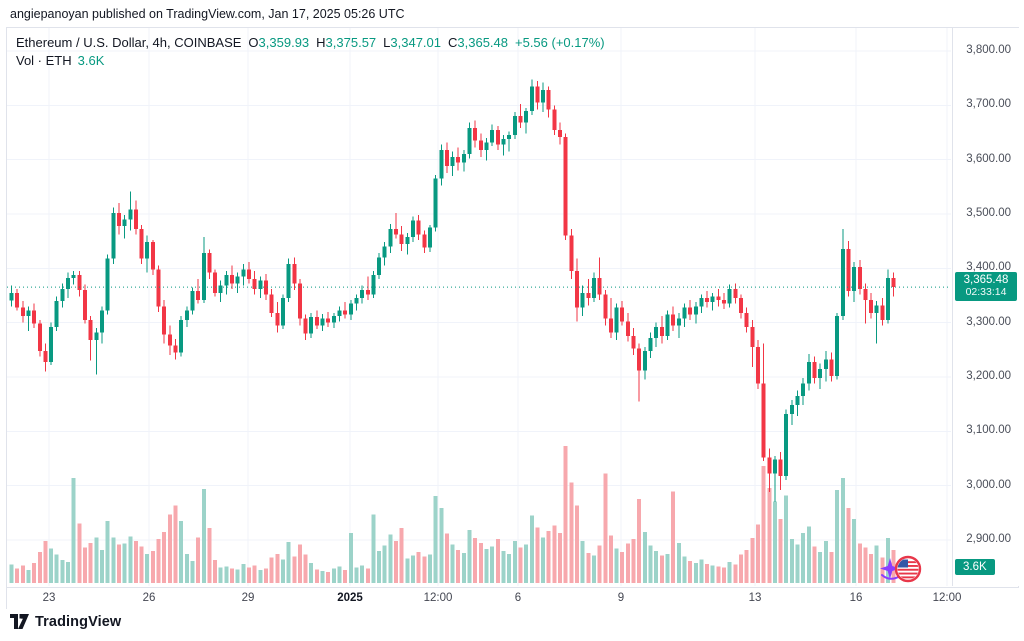  I want to click on time-tick-label: 6, so click(518, 598).